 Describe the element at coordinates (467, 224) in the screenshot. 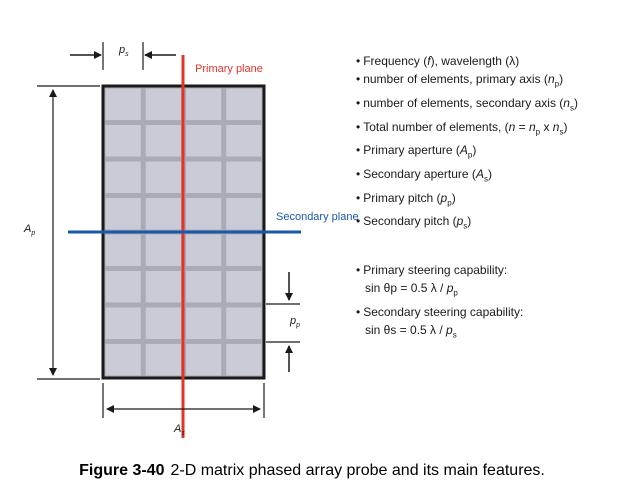

I see `feature-item: Secondary pitch (ps)` at that location.